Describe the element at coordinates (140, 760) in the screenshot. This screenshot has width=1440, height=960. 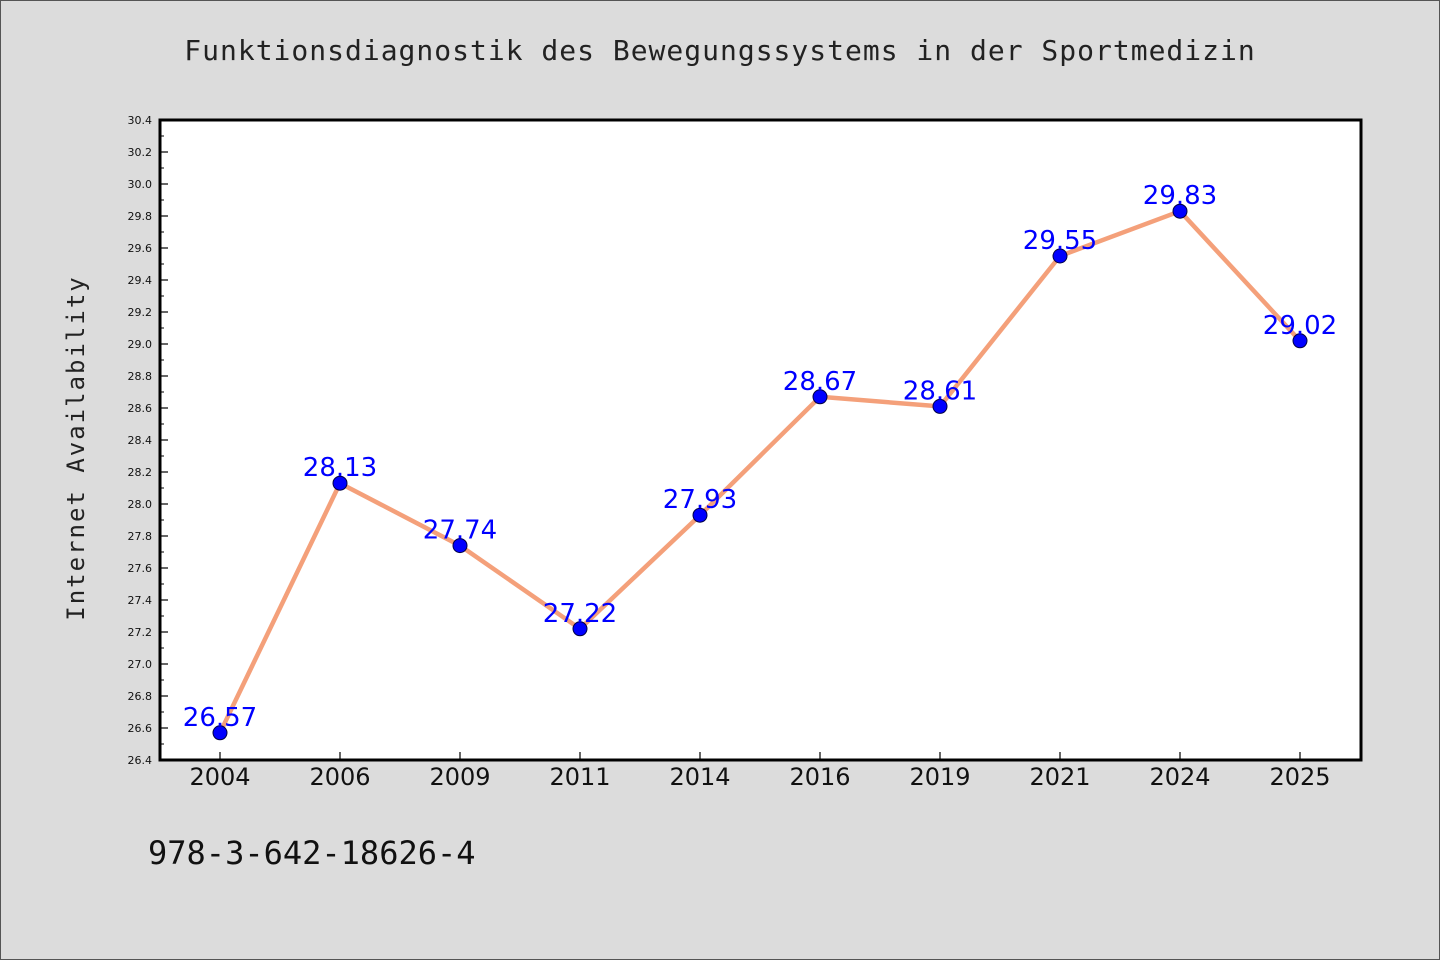
I see `y-tick-label: 26.4` at that location.